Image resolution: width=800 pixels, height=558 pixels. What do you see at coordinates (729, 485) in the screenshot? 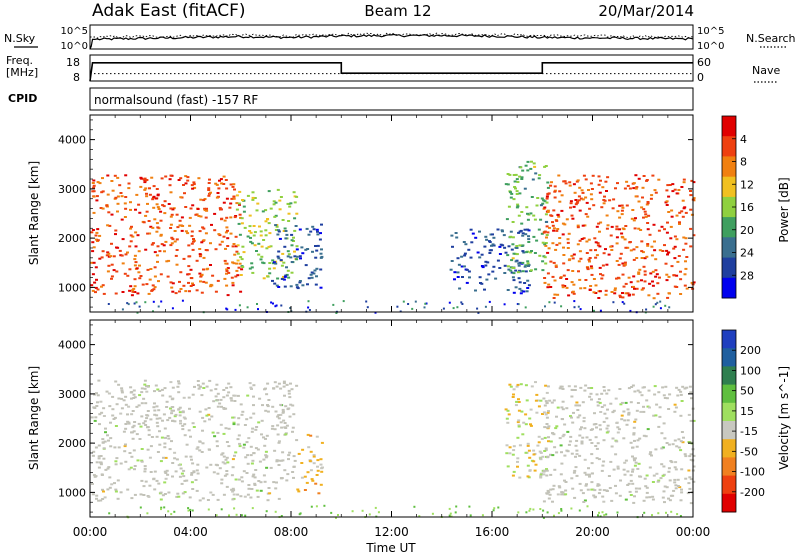
I see `colorbar-segment` at bounding box center [729, 485].